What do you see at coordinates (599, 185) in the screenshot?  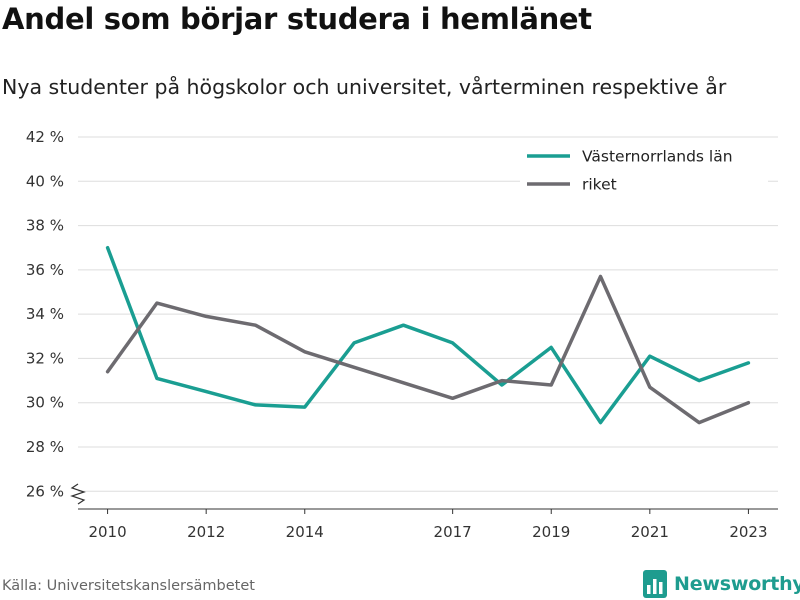 I see `legend-label: riket` at bounding box center [599, 185].